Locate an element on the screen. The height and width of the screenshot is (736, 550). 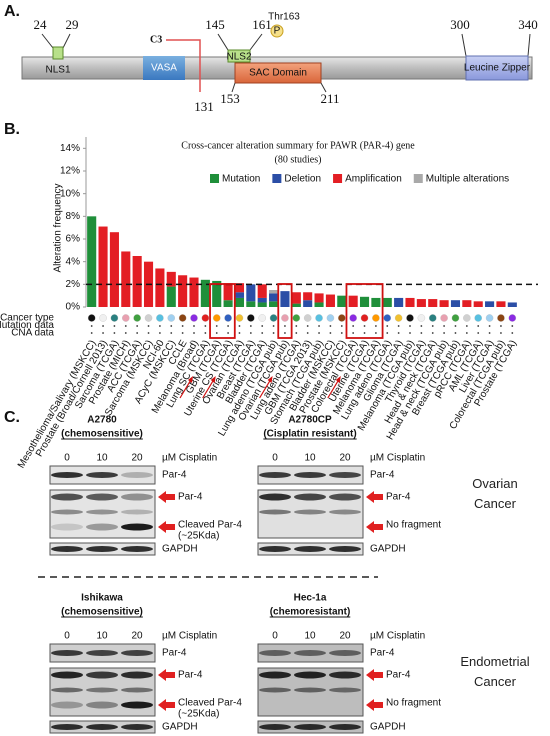
band-label: GAPDH is located at coordinates (180, 727).